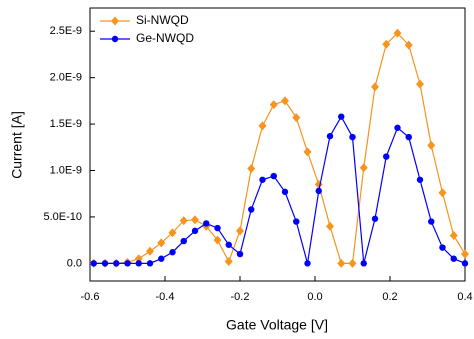 The width and height of the screenshot is (474, 339). I want to click on y-tick-label: 1.0E-9, so click(66, 170).